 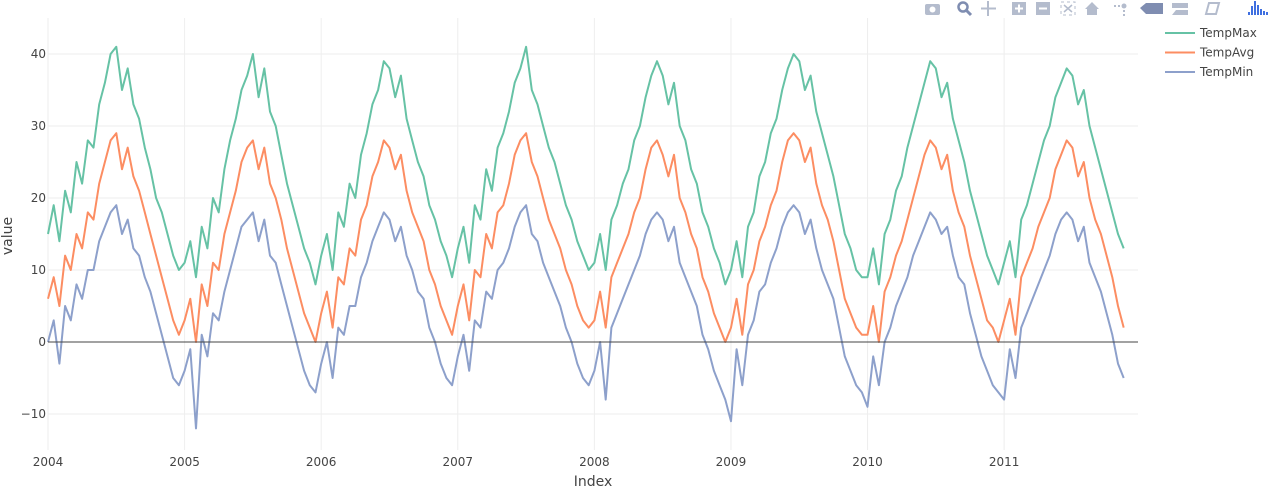 What do you see at coordinates (594, 462) in the screenshot?
I see `x-tick-label: 2008` at bounding box center [594, 462].